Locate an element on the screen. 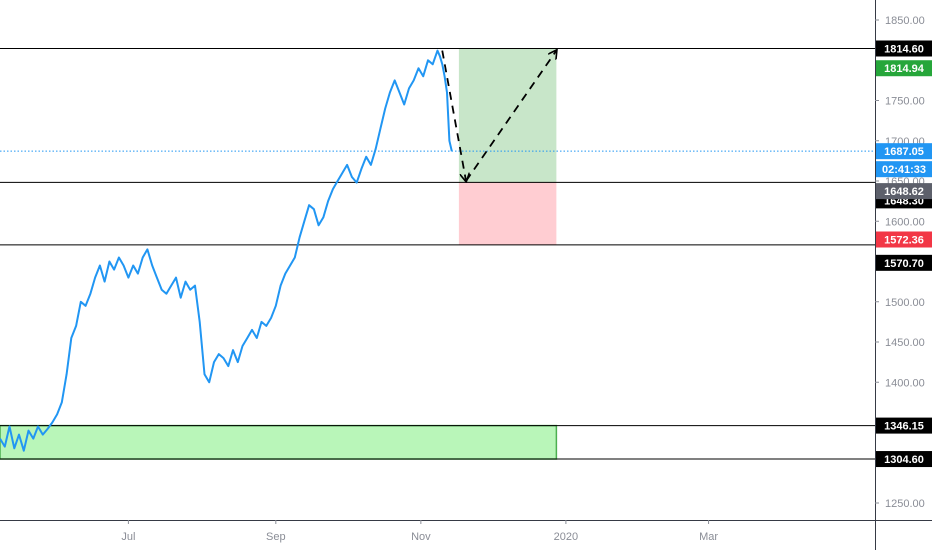 This screenshot has width=932, height=555. level-price-tag: 1570.70 is located at coordinates (904, 264).